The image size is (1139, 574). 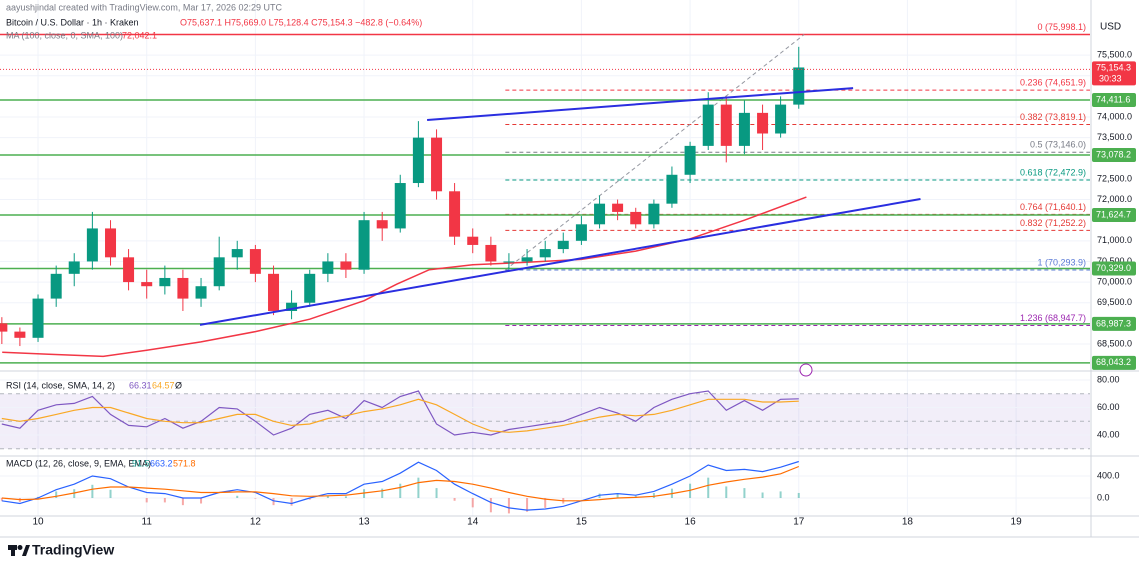 I want to click on fib-label: 0.5 (73,146.0), so click(x=1058, y=145).